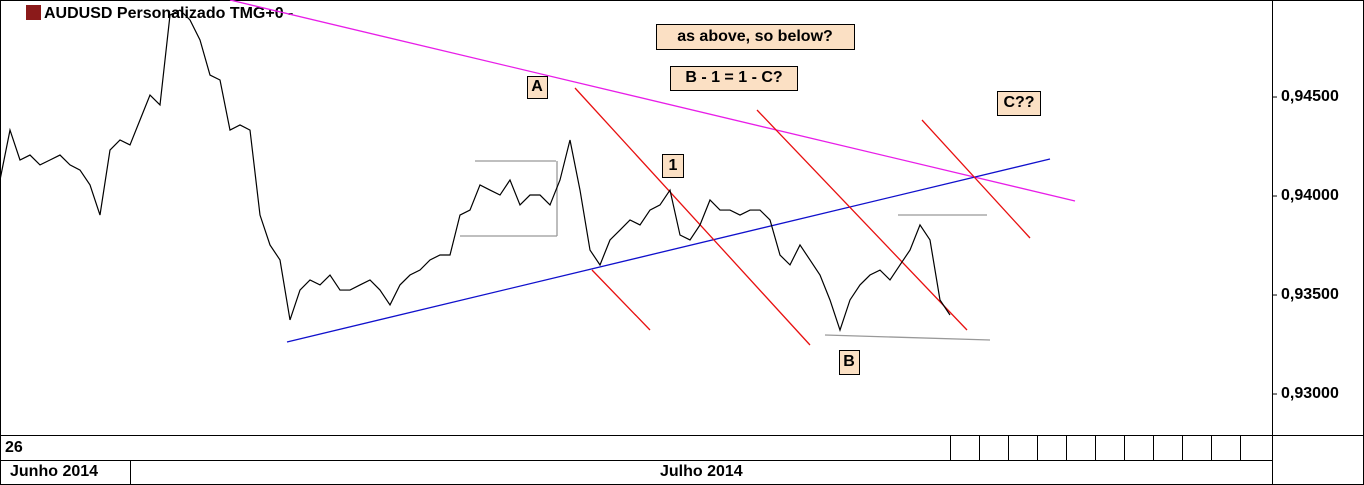  What do you see at coordinates (14, 447) in the screenshot?
I see `corner-label: 26` at bounding box center [14, 447].